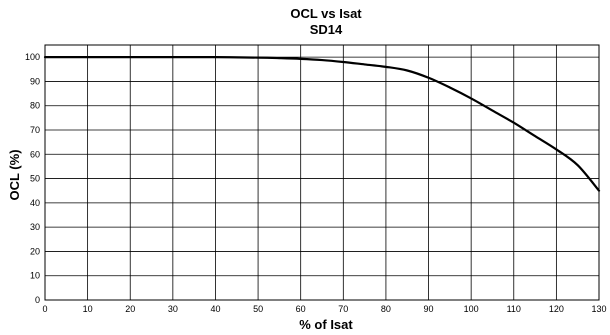  I want to click on x-tick-label: 130, so click(598, 309).